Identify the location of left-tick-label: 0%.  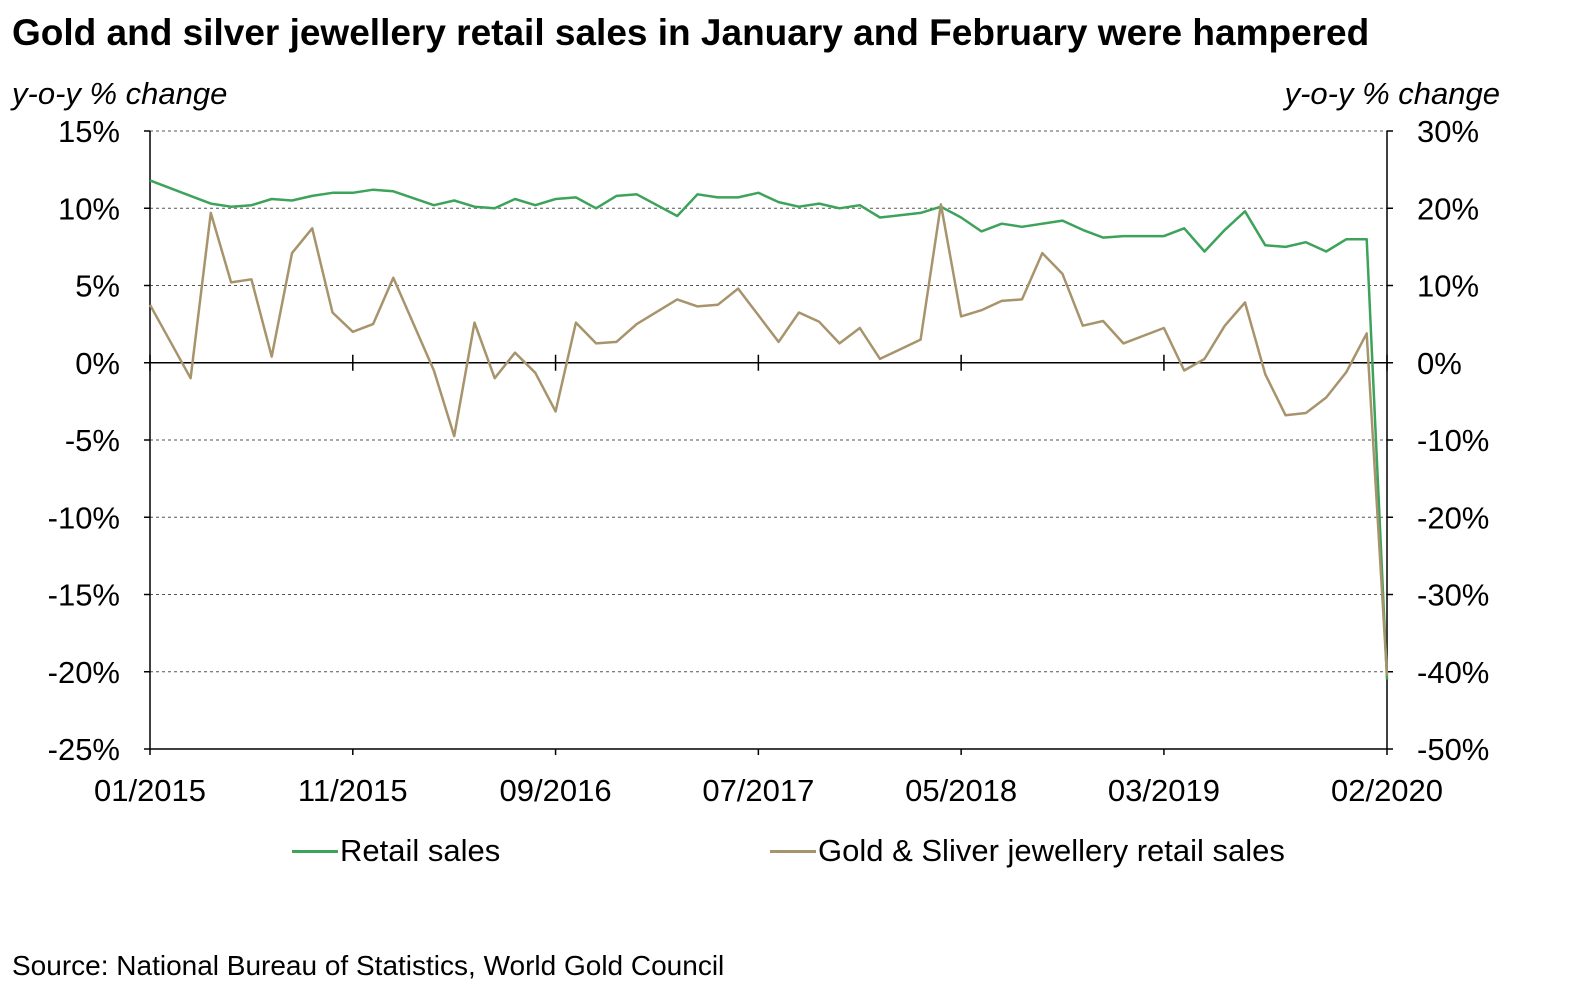
(97, 363).